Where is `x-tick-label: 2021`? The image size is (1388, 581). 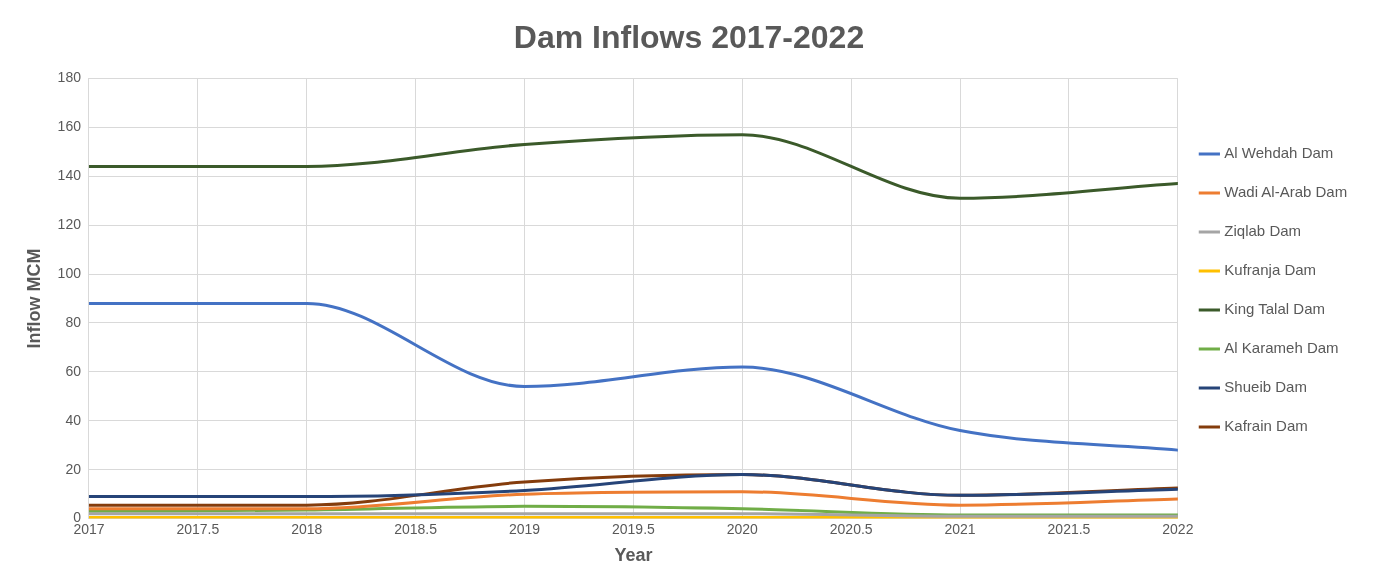 x-tick-label: 2021 is located at coordinates (960, 528).